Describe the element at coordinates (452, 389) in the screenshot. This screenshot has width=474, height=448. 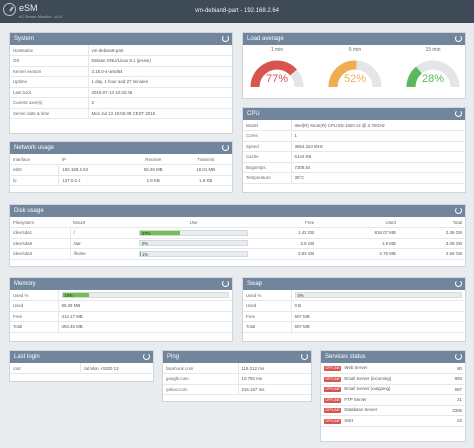
I see `service-port: 587` at that location.